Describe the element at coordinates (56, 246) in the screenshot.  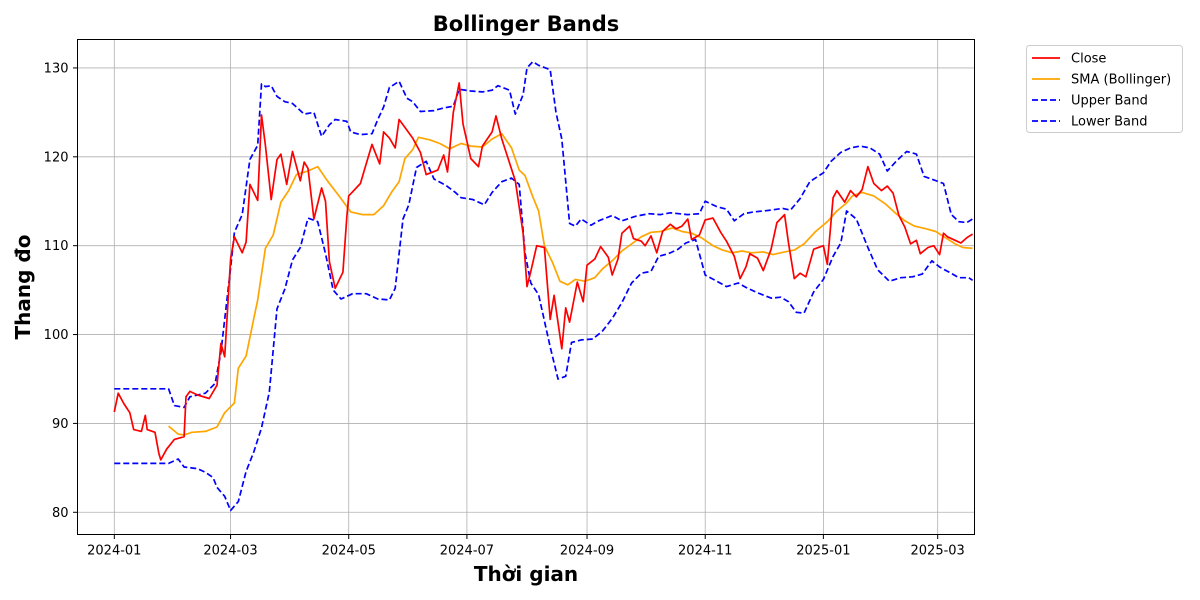
I see `y-tick-label: 110` at that location.